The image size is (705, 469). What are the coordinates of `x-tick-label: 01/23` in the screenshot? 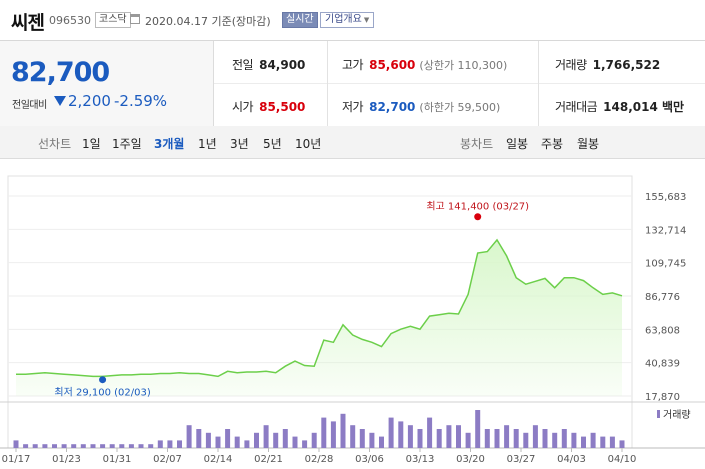 It's located at (66, 459).